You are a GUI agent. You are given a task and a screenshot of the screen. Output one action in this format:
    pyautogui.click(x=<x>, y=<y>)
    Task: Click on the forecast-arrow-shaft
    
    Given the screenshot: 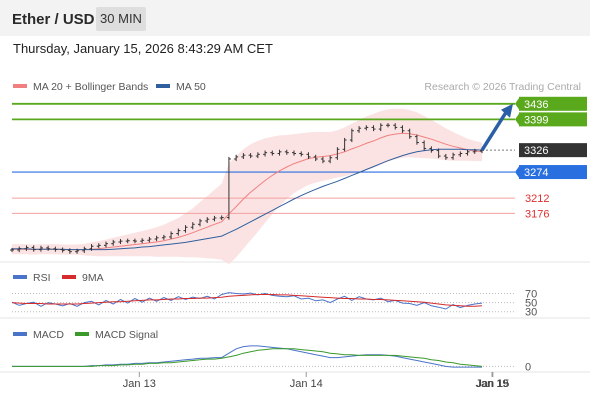 What is the action you would take?
    pyautogui.click(x=494, y=130)
    